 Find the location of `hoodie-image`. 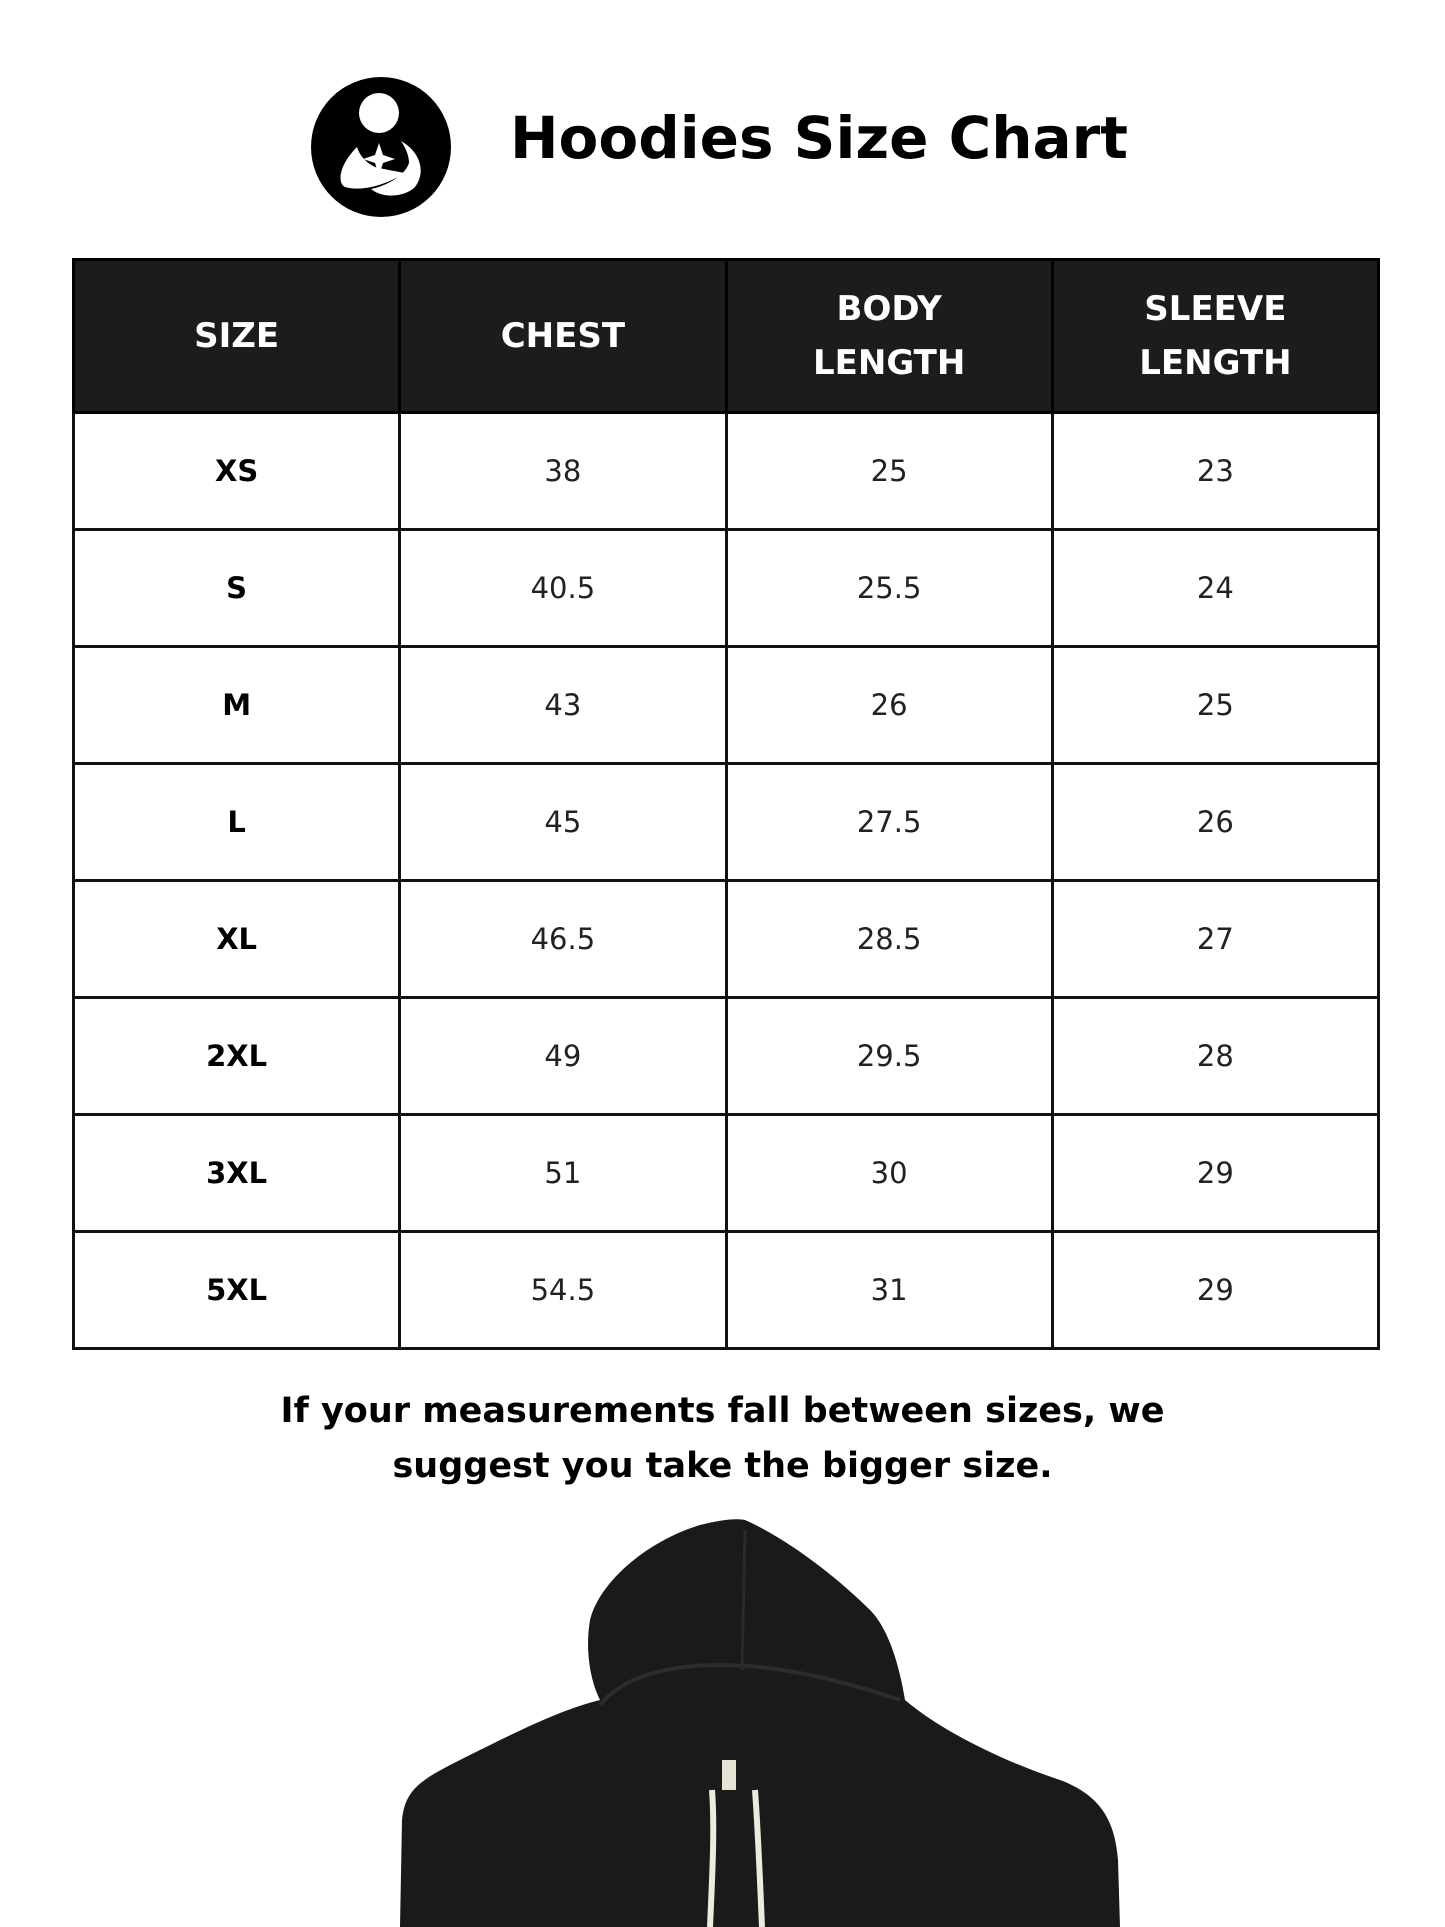

hoodie-image is located at coordinates (760, 1723).